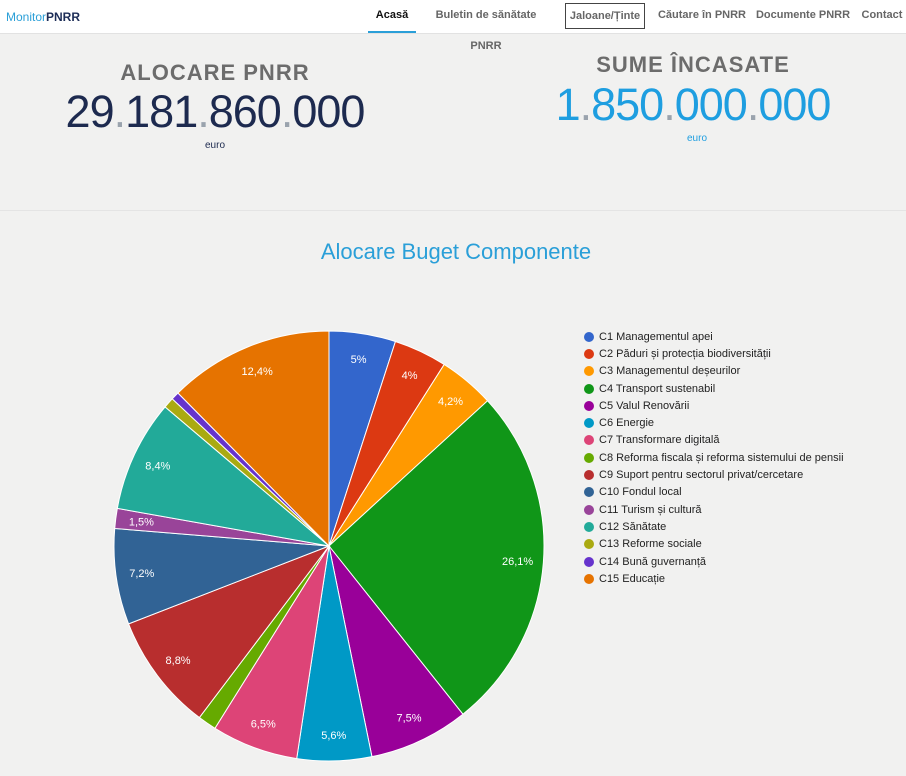 The image size is (906, 776). I want to click on legend-item-7: C7 Transformare digitală, so click(714, 440).